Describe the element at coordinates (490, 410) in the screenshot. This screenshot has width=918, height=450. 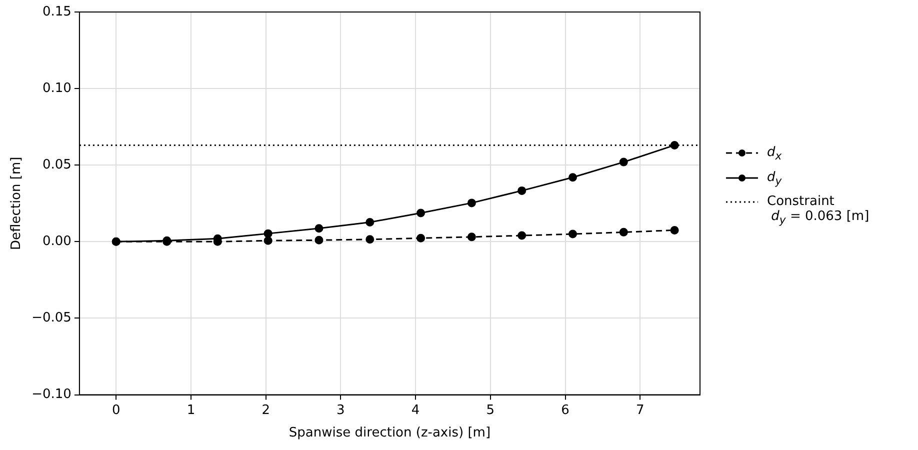
I see `x-tick-label: 5` at that location.